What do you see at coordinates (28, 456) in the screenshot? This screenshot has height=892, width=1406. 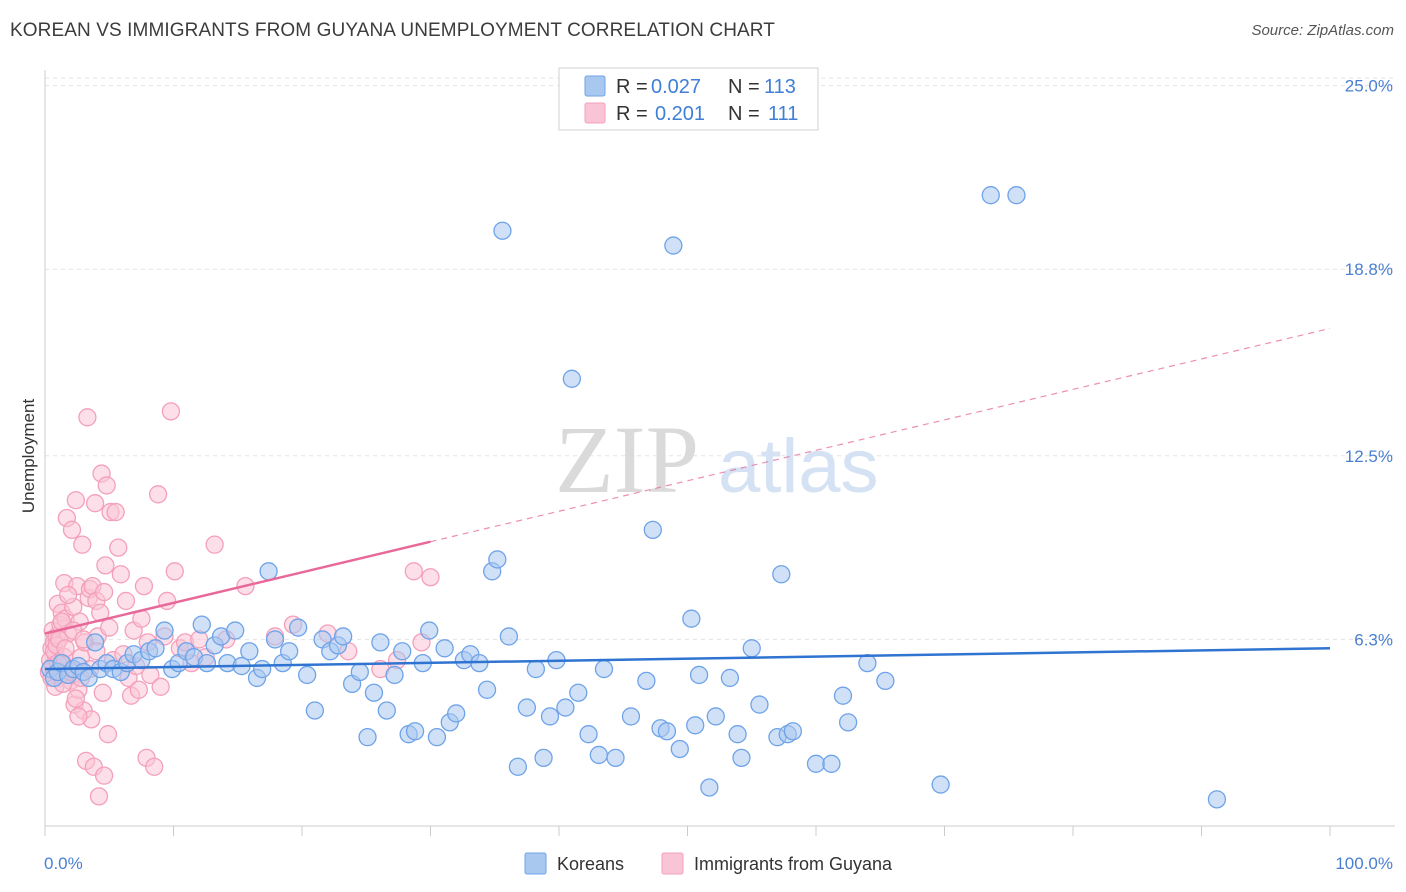 I see `y-axis-label: Unemployment` at bounding box center [28, 456].